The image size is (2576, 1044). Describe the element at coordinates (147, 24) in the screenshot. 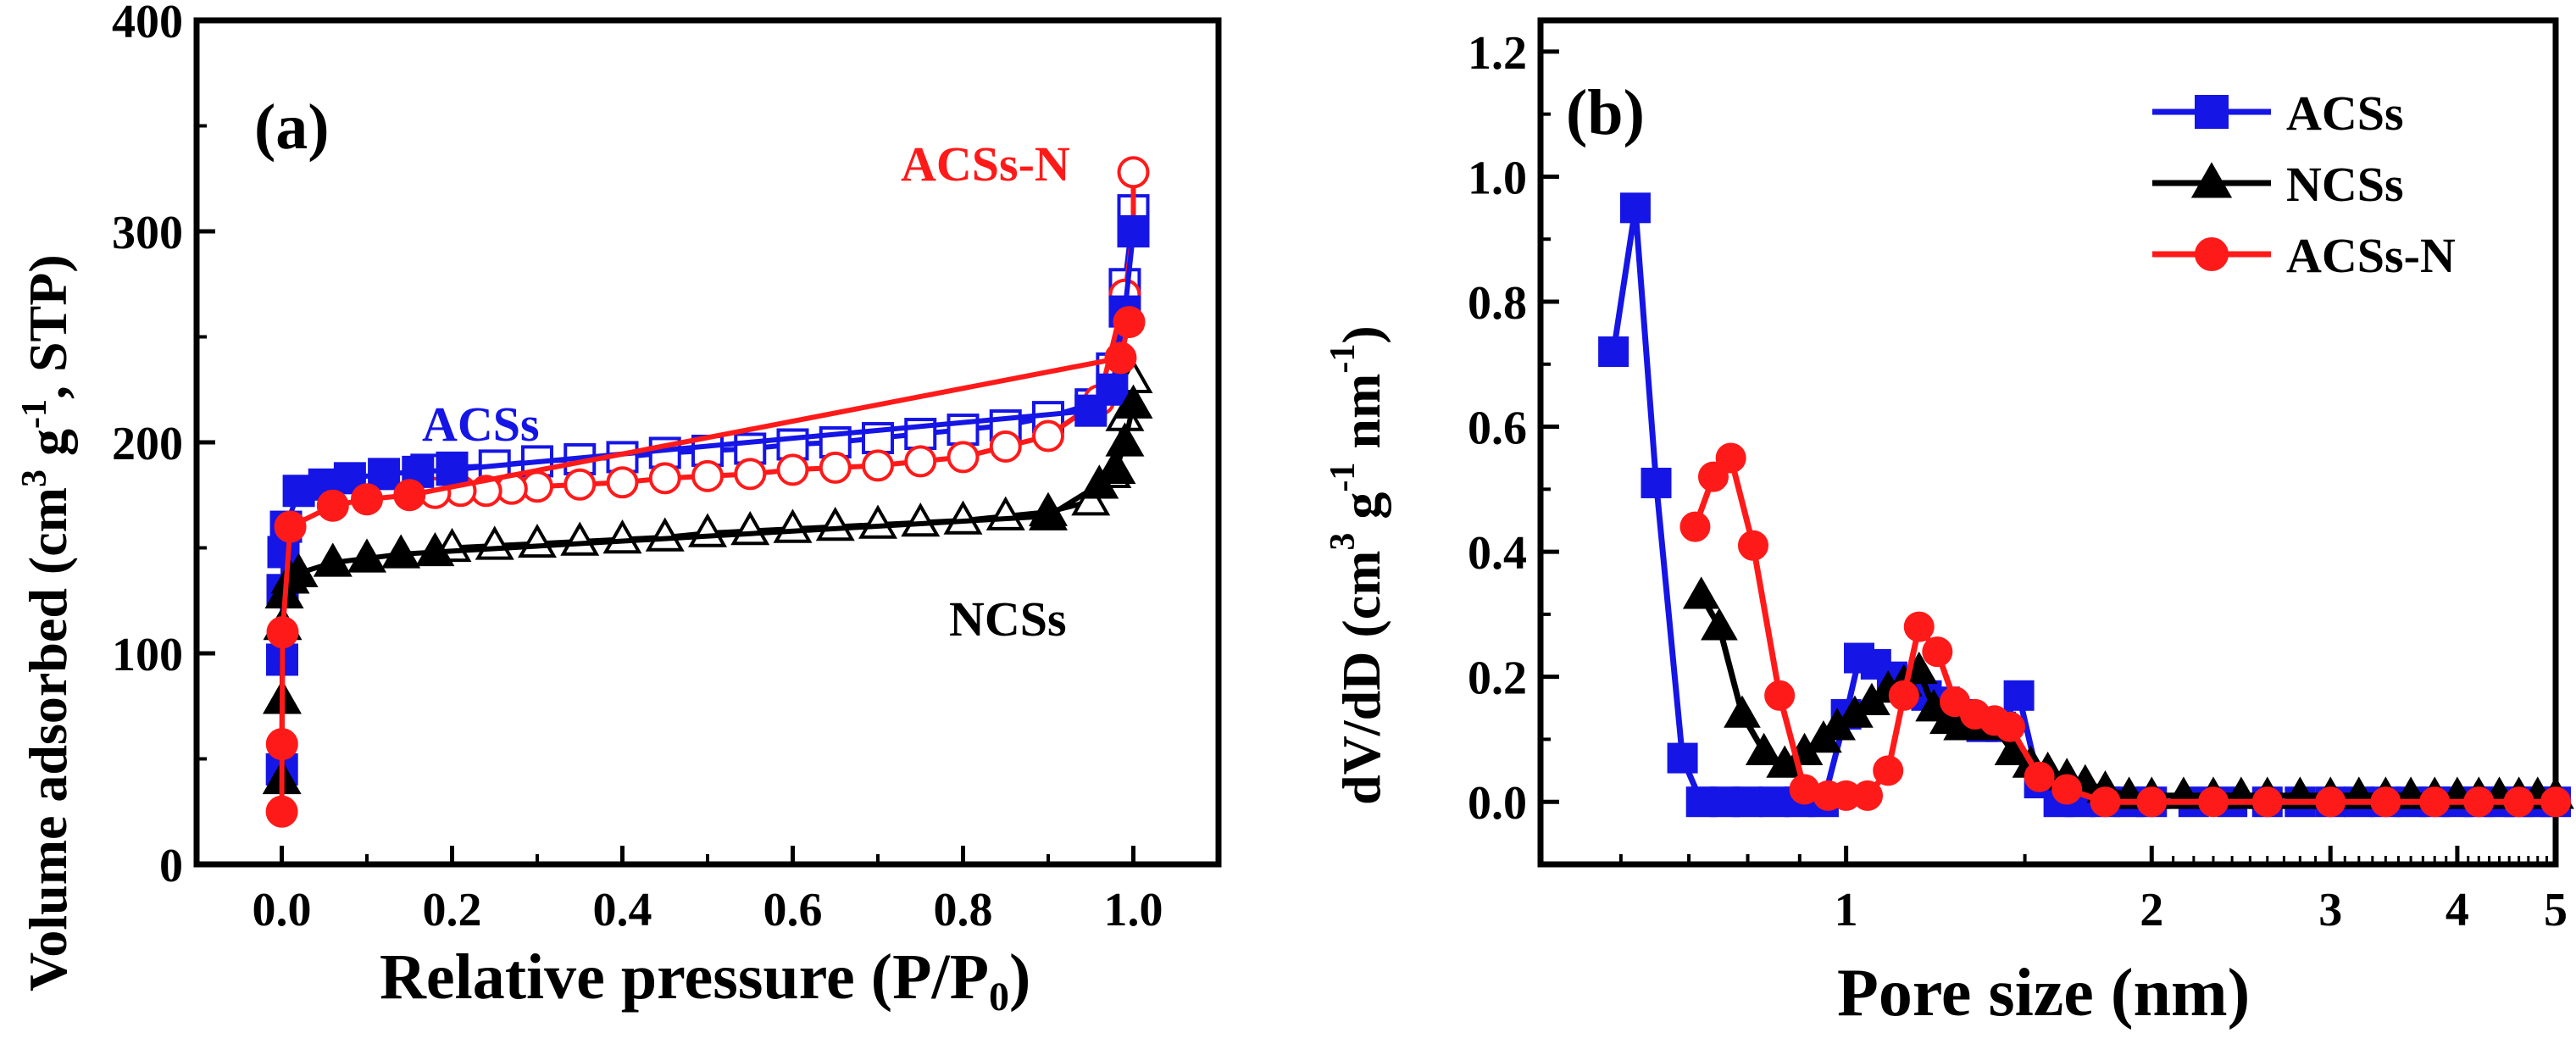

I see `y-tick-label-a: 400` at that location.